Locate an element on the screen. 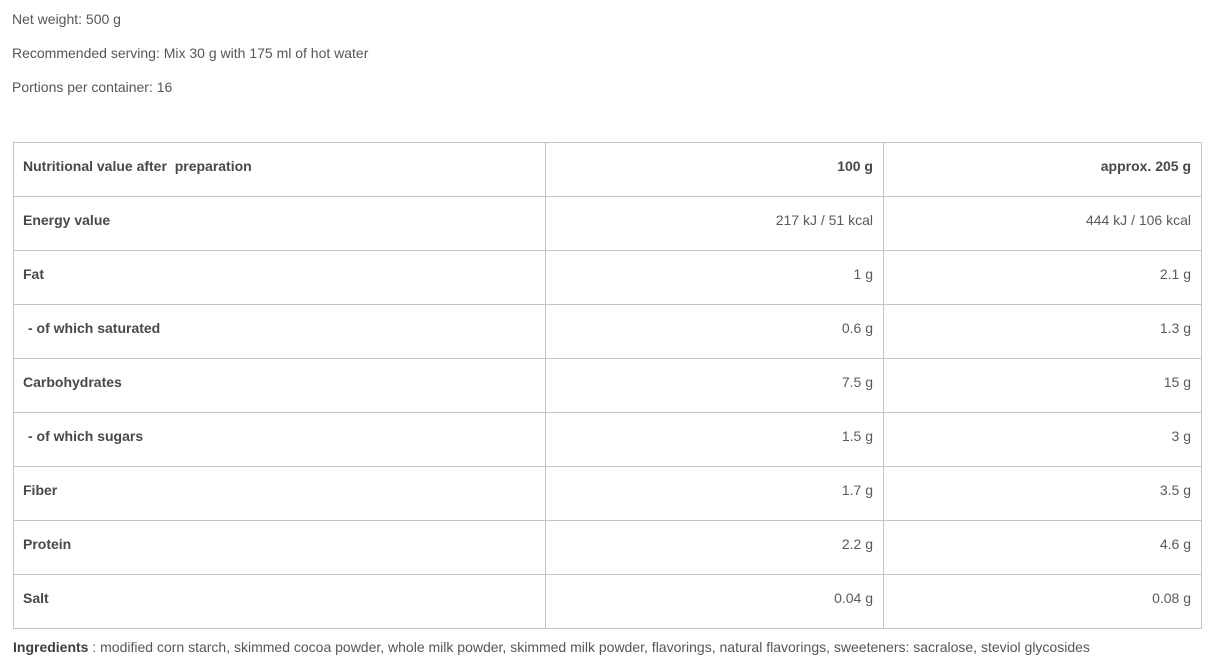  row-value-100g: 7.5 g is located at coordinates (714, 385).